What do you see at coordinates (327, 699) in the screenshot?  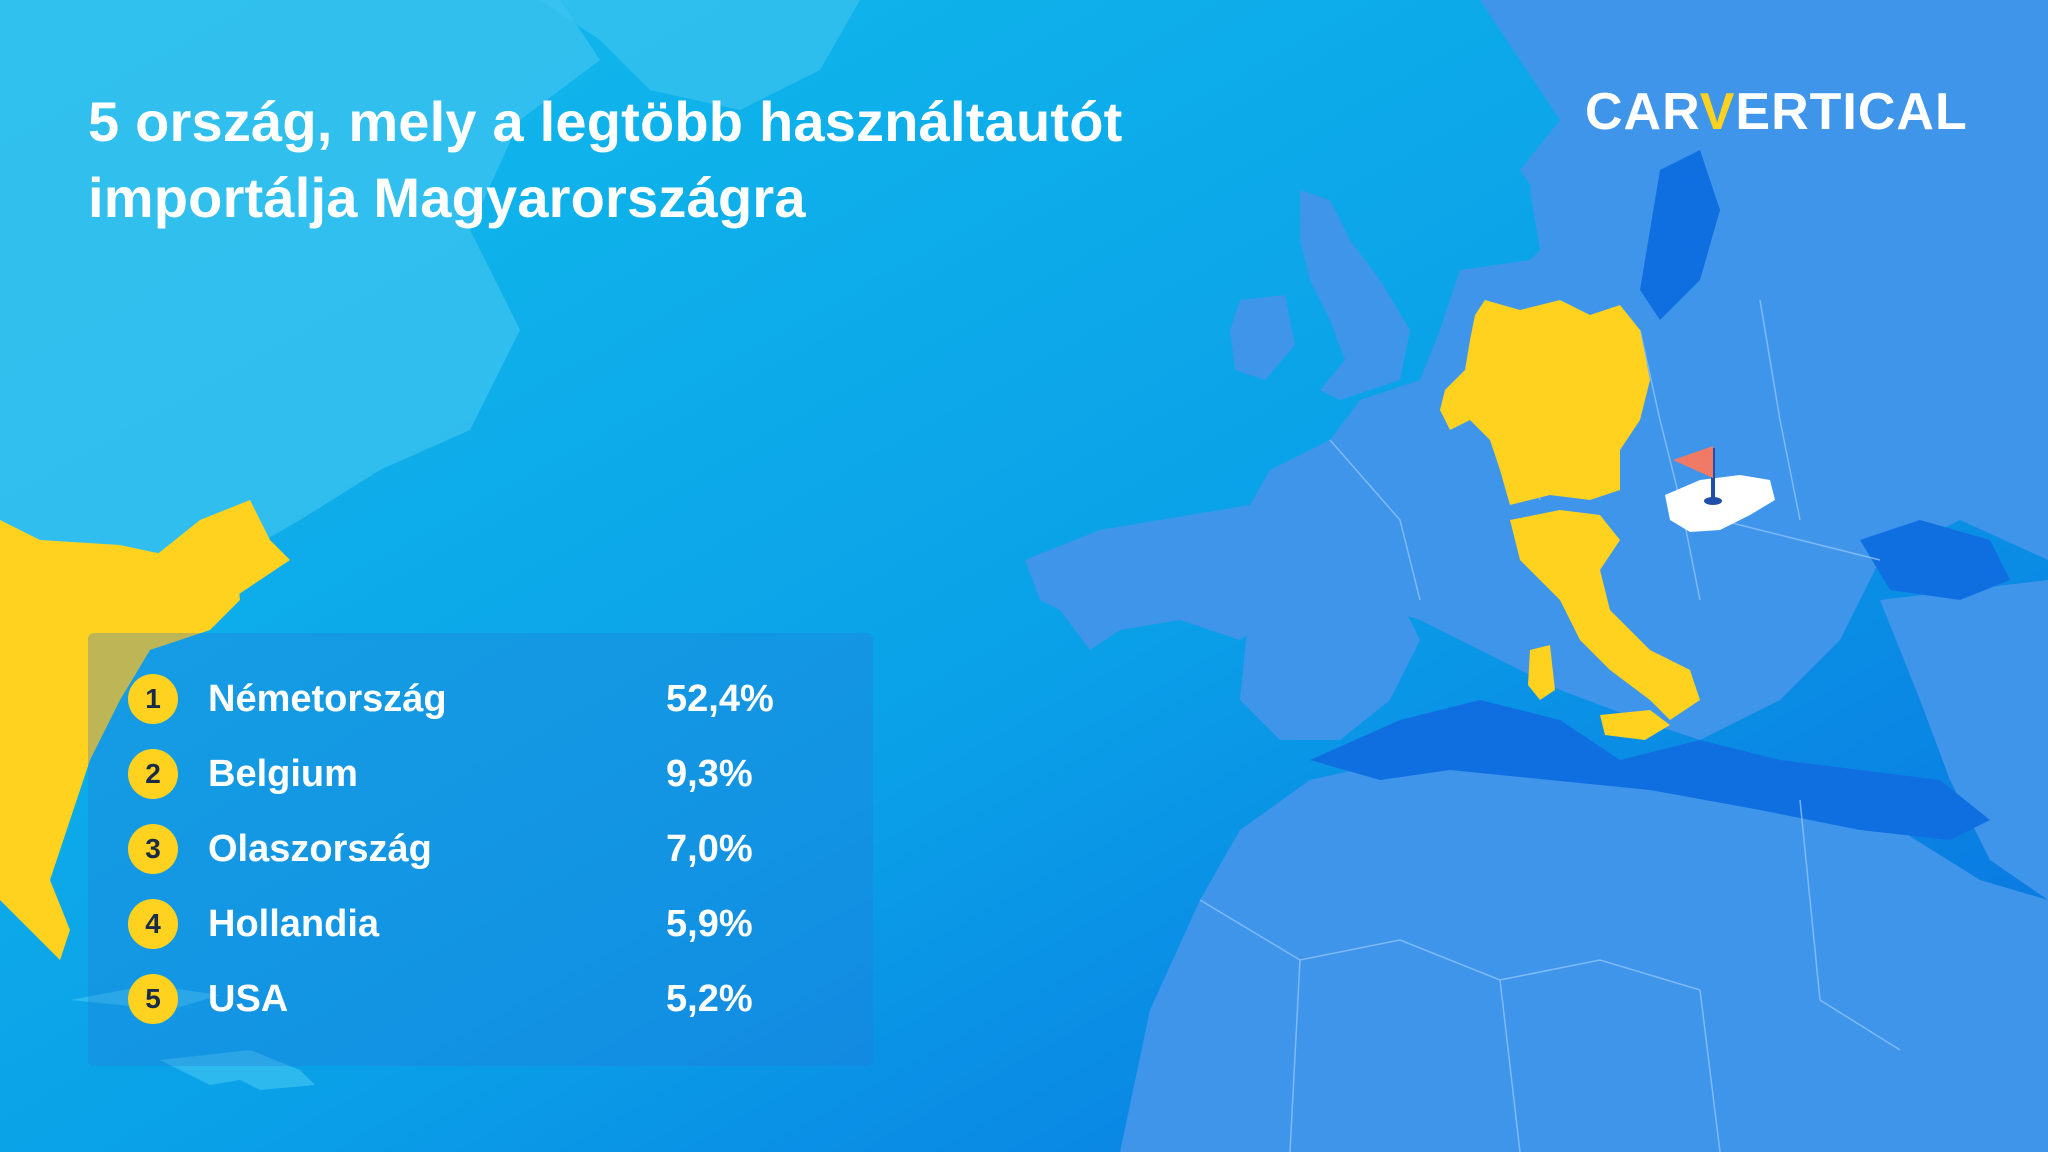 I see `country-name: Németország` at bounding box center [327, 699].